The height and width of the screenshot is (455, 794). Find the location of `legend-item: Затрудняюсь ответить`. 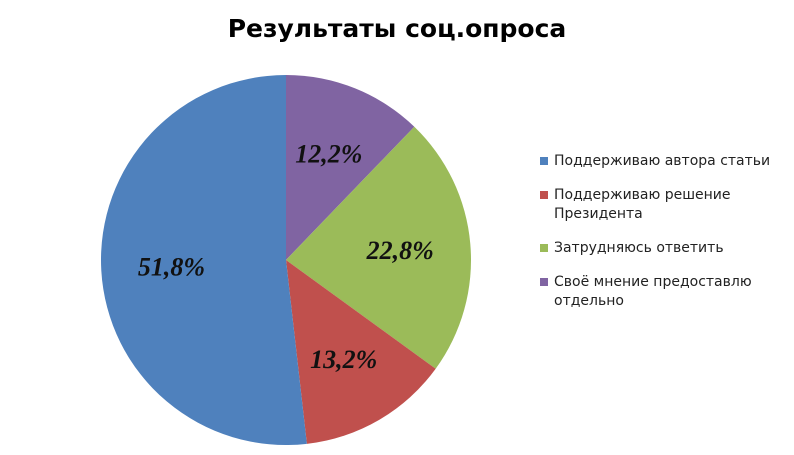

legend-item: Затрудняюсь ответить is located at coordinates (665, 248).